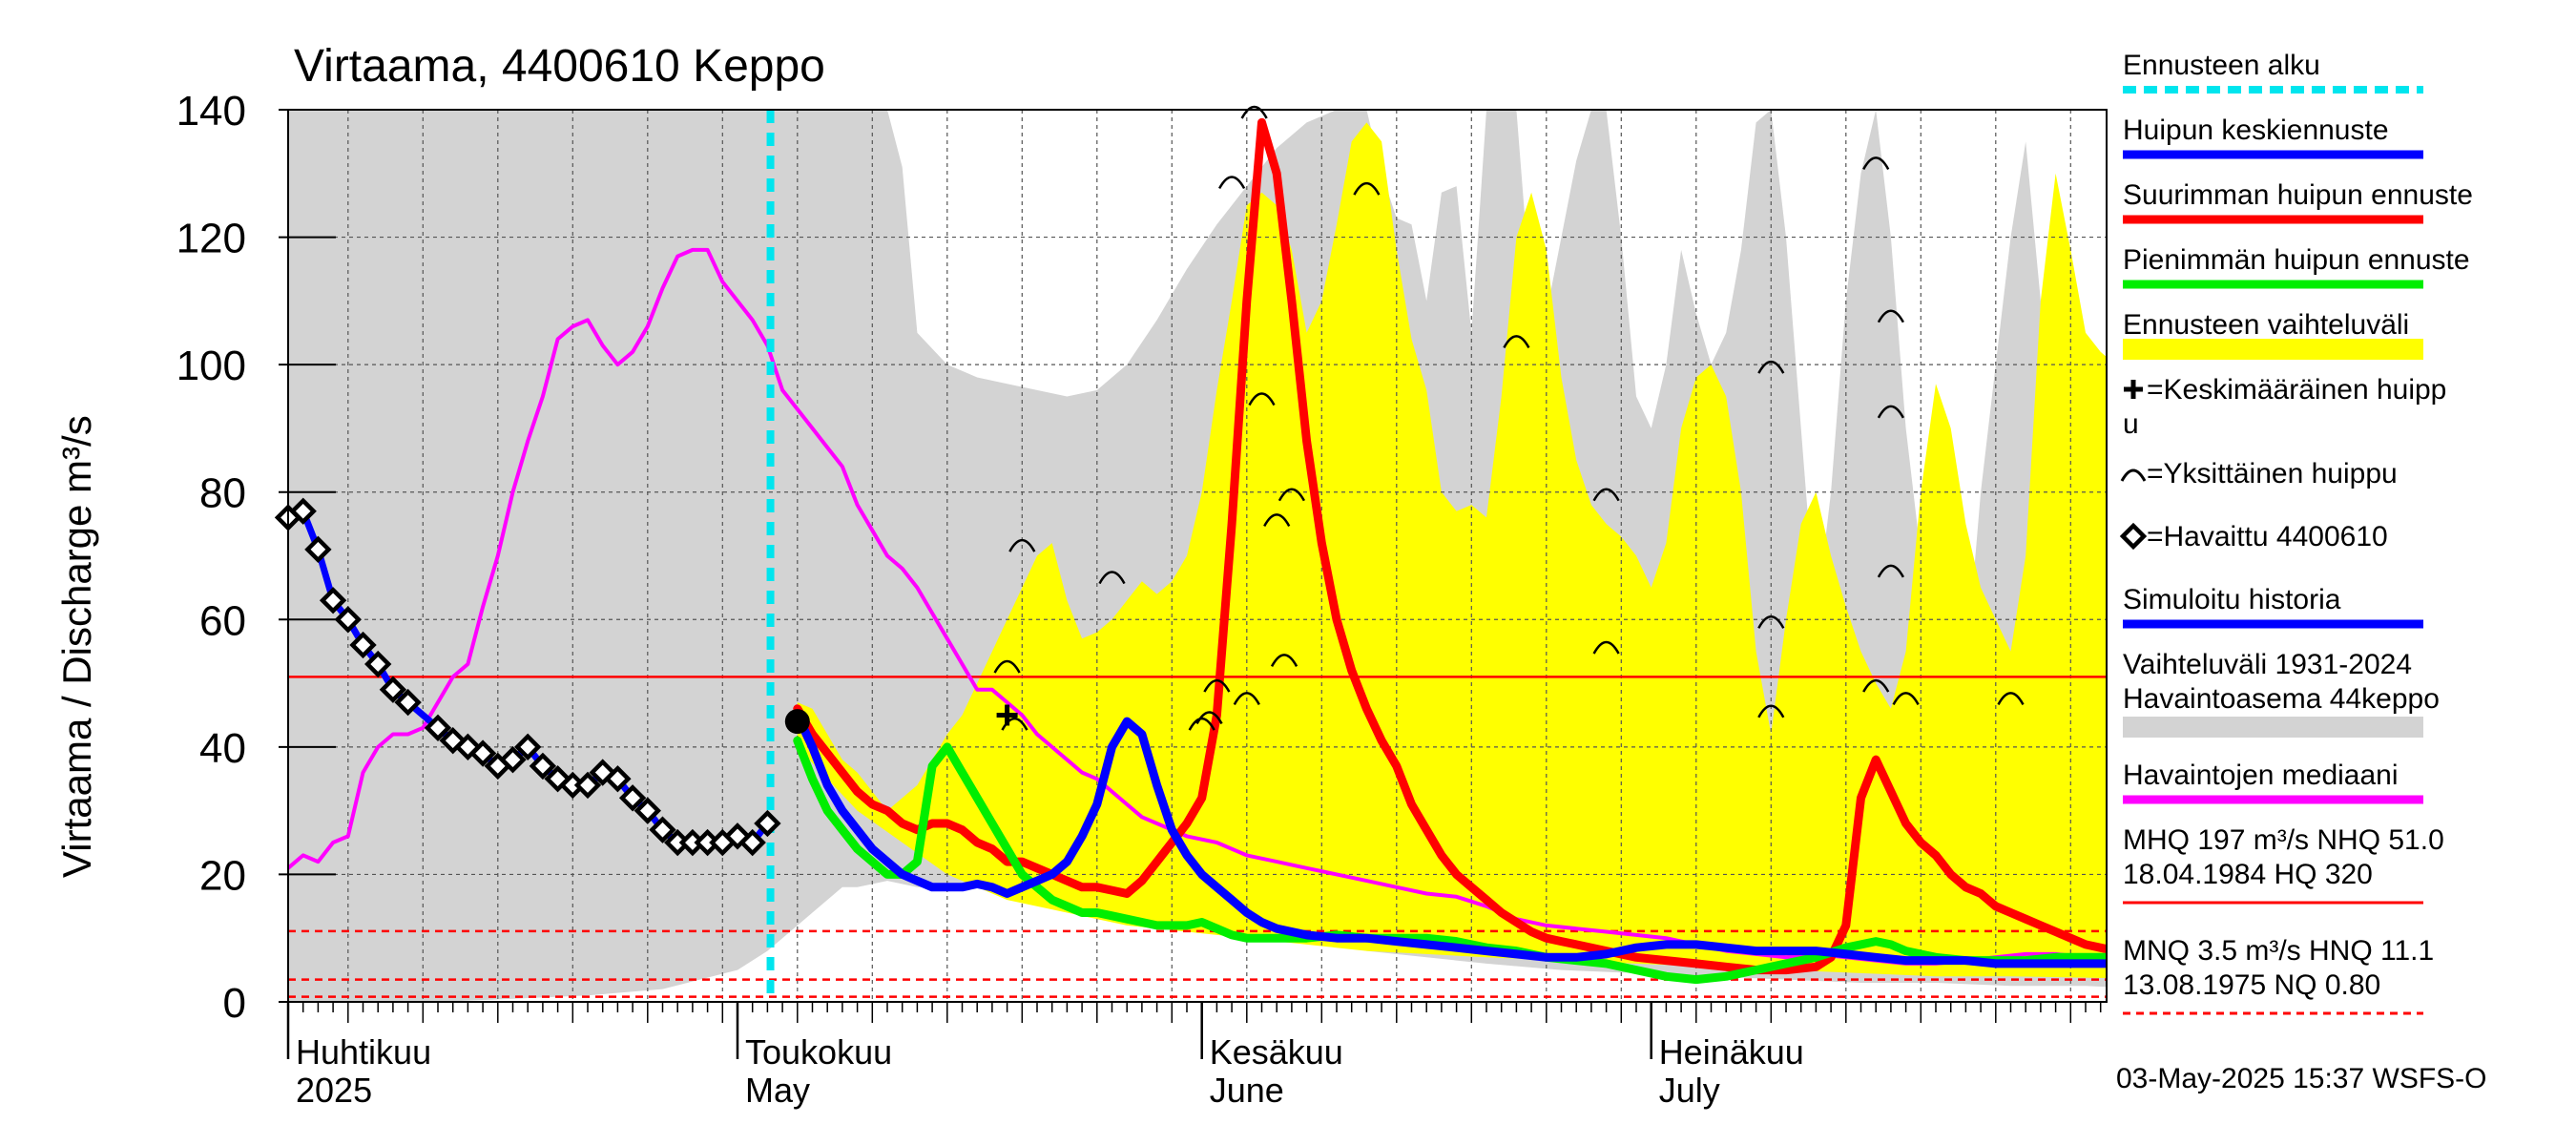 This screenshot has height=1145, width=2576. What do you see at coordinates (234, 1004) in the screenshot?
I see `y-tick-label: 0` at bounding box center [234, 1004].